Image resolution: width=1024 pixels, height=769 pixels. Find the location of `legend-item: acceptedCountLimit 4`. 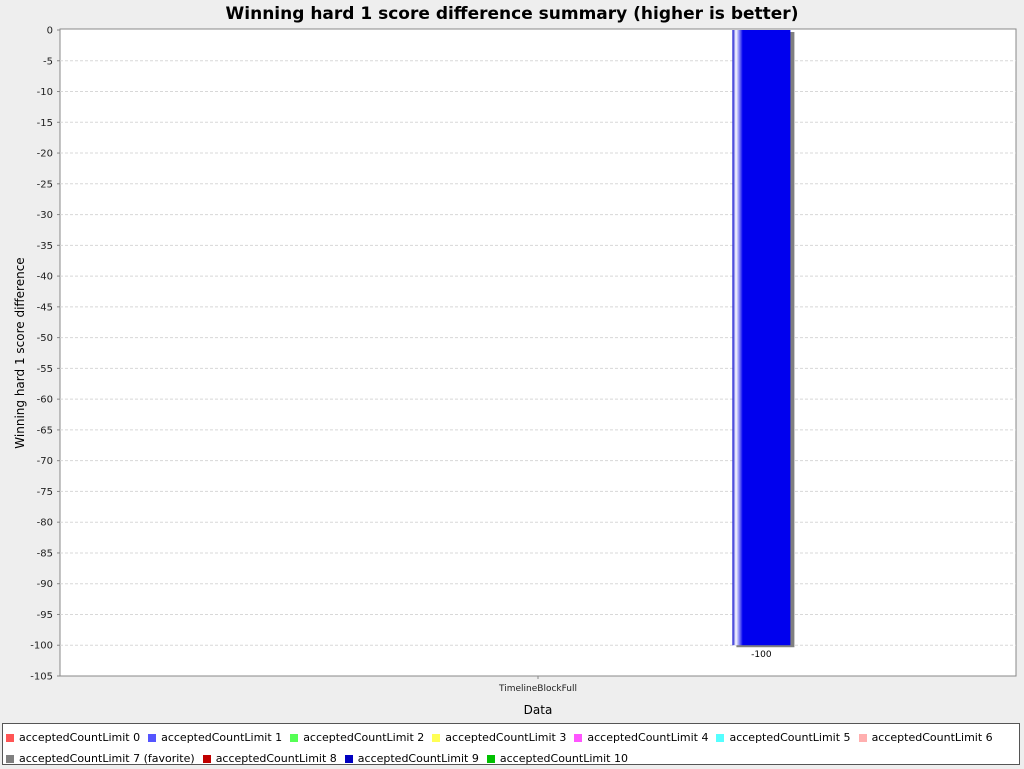

legend-item: acceptedCountLimit 4 is located at coordinates (641, 737).